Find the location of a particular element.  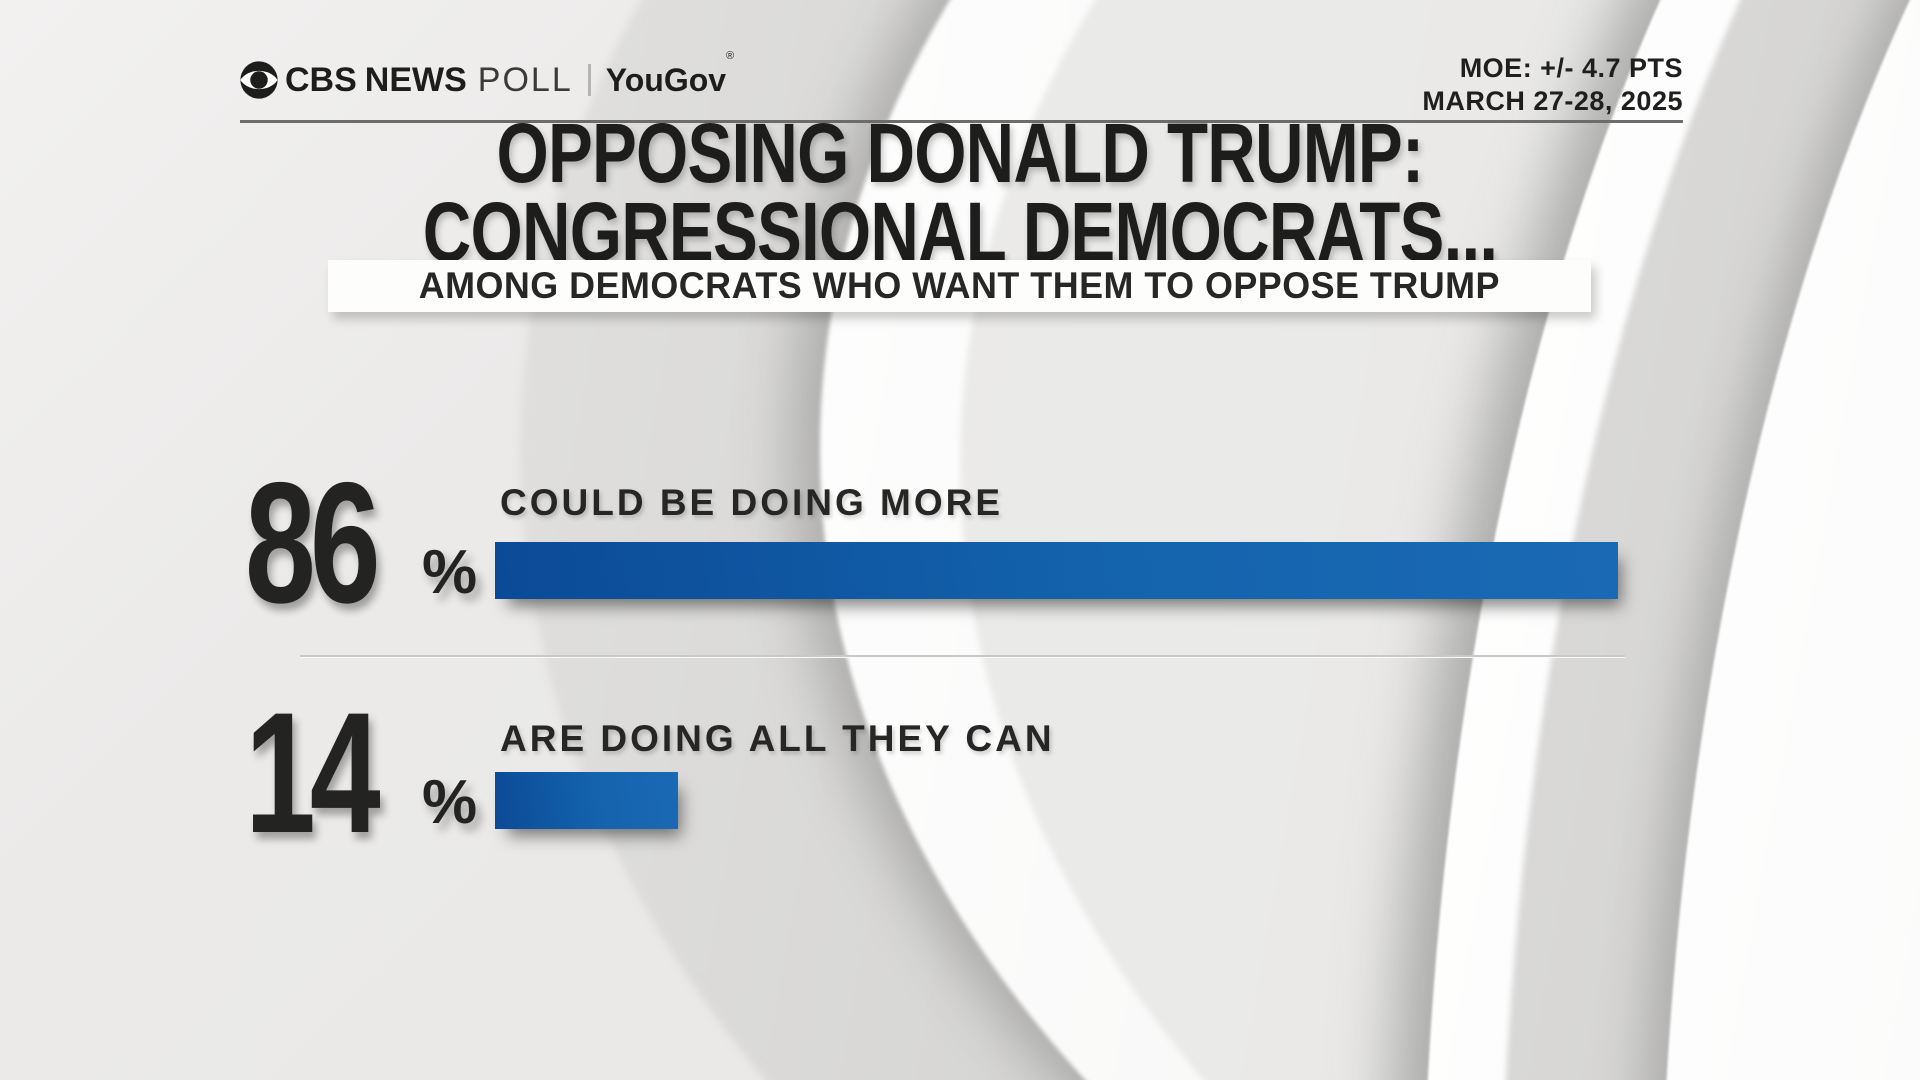

news-wordmark: NEWS is located at coordinates (415, 79).